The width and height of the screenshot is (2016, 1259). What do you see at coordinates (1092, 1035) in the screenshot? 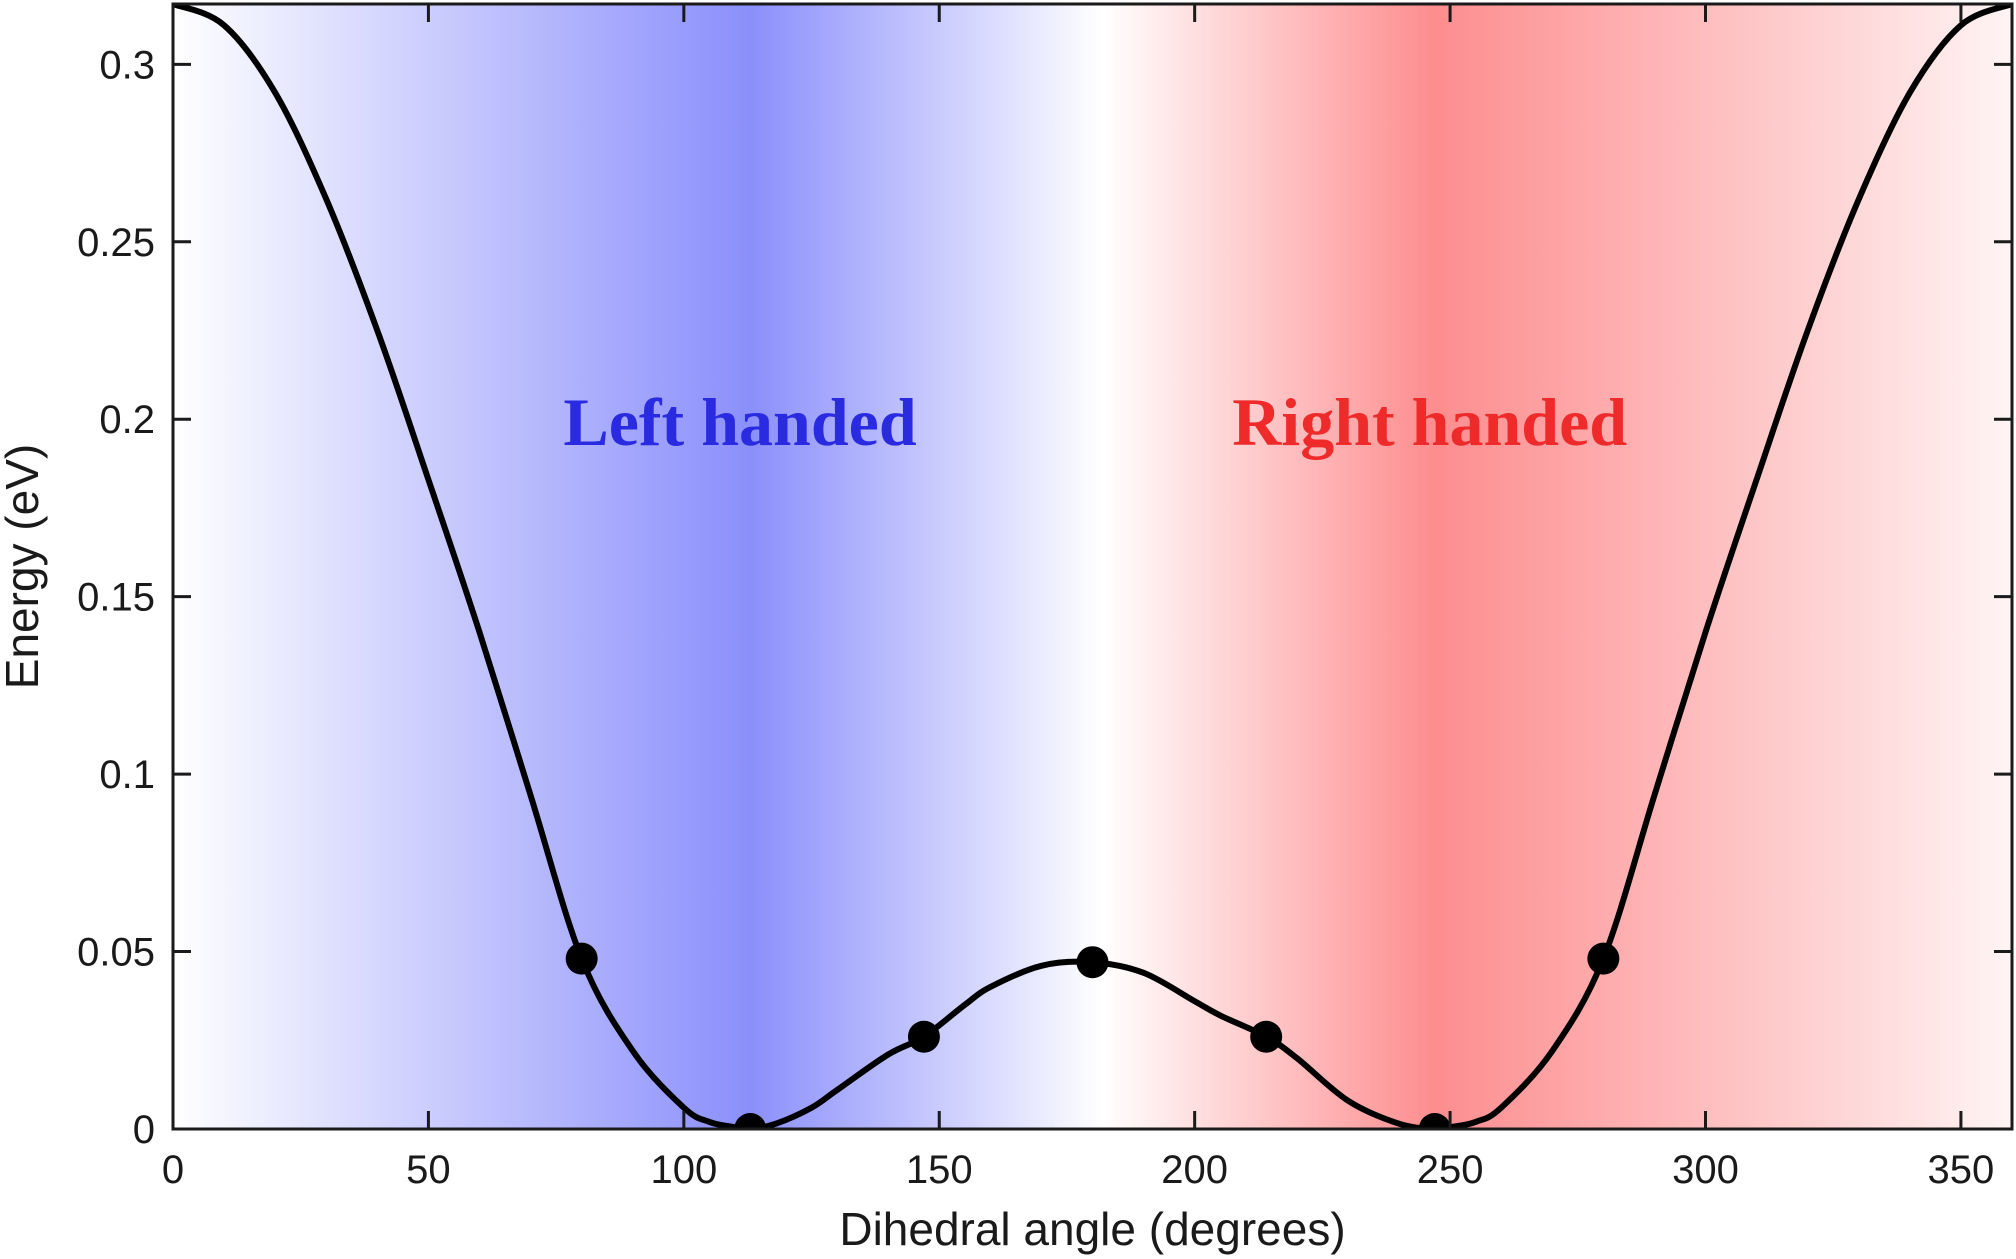
I see `marker-points` at bounding box center [1092, 1035].